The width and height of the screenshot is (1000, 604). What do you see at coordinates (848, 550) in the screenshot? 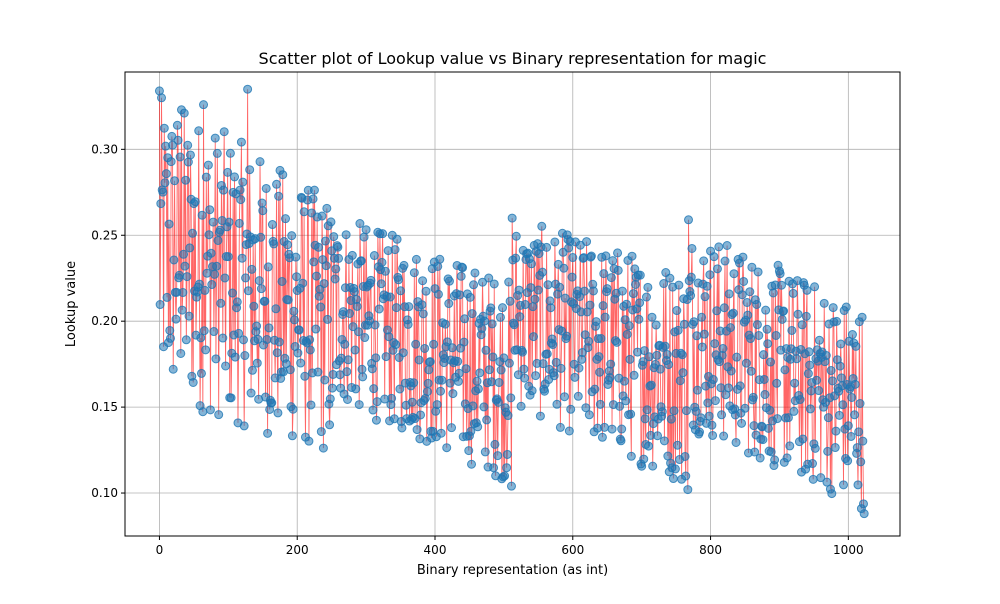
I see `x-tick-label: 1000` at bounding box center [848, 550].